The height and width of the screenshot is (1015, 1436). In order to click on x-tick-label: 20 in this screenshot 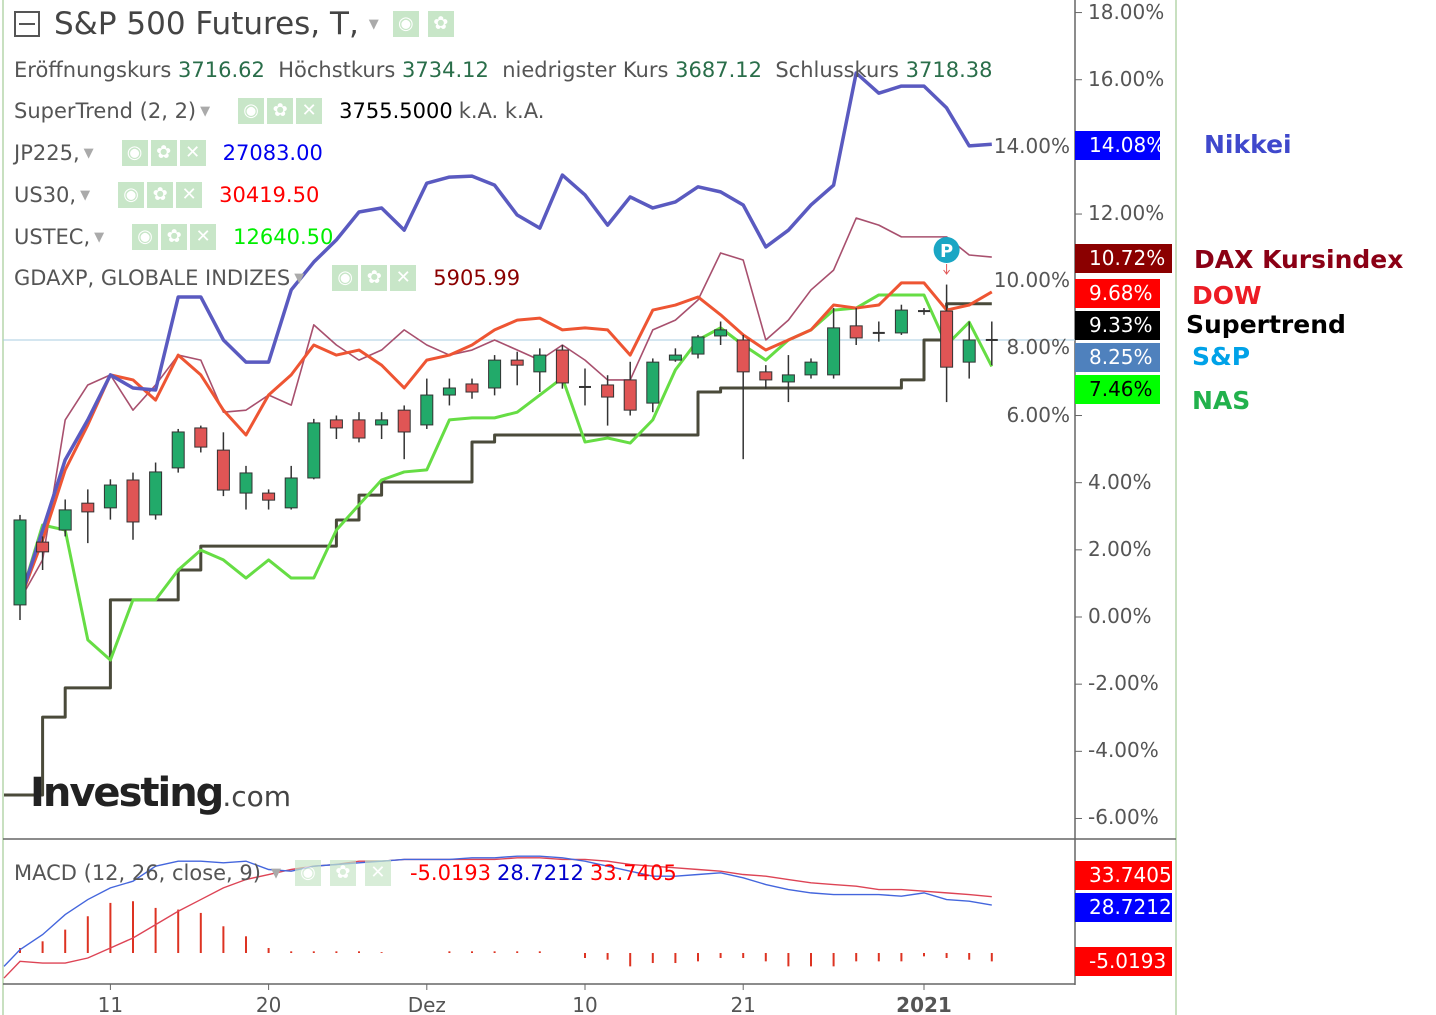, I will do `click(268, 1004)`.